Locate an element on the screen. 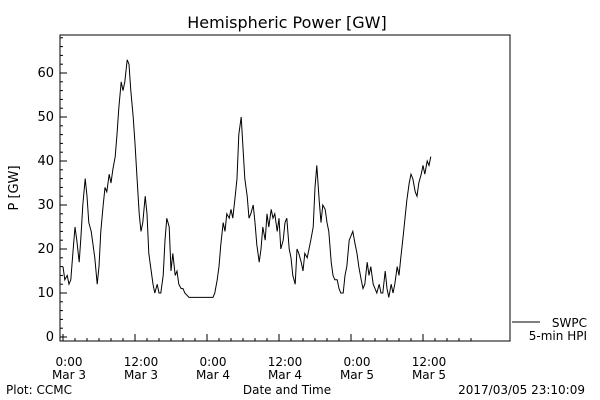 The width and height of the screenshot is (600, 400). y-tick-label-40: 40 is located at coordinates (45, 161).